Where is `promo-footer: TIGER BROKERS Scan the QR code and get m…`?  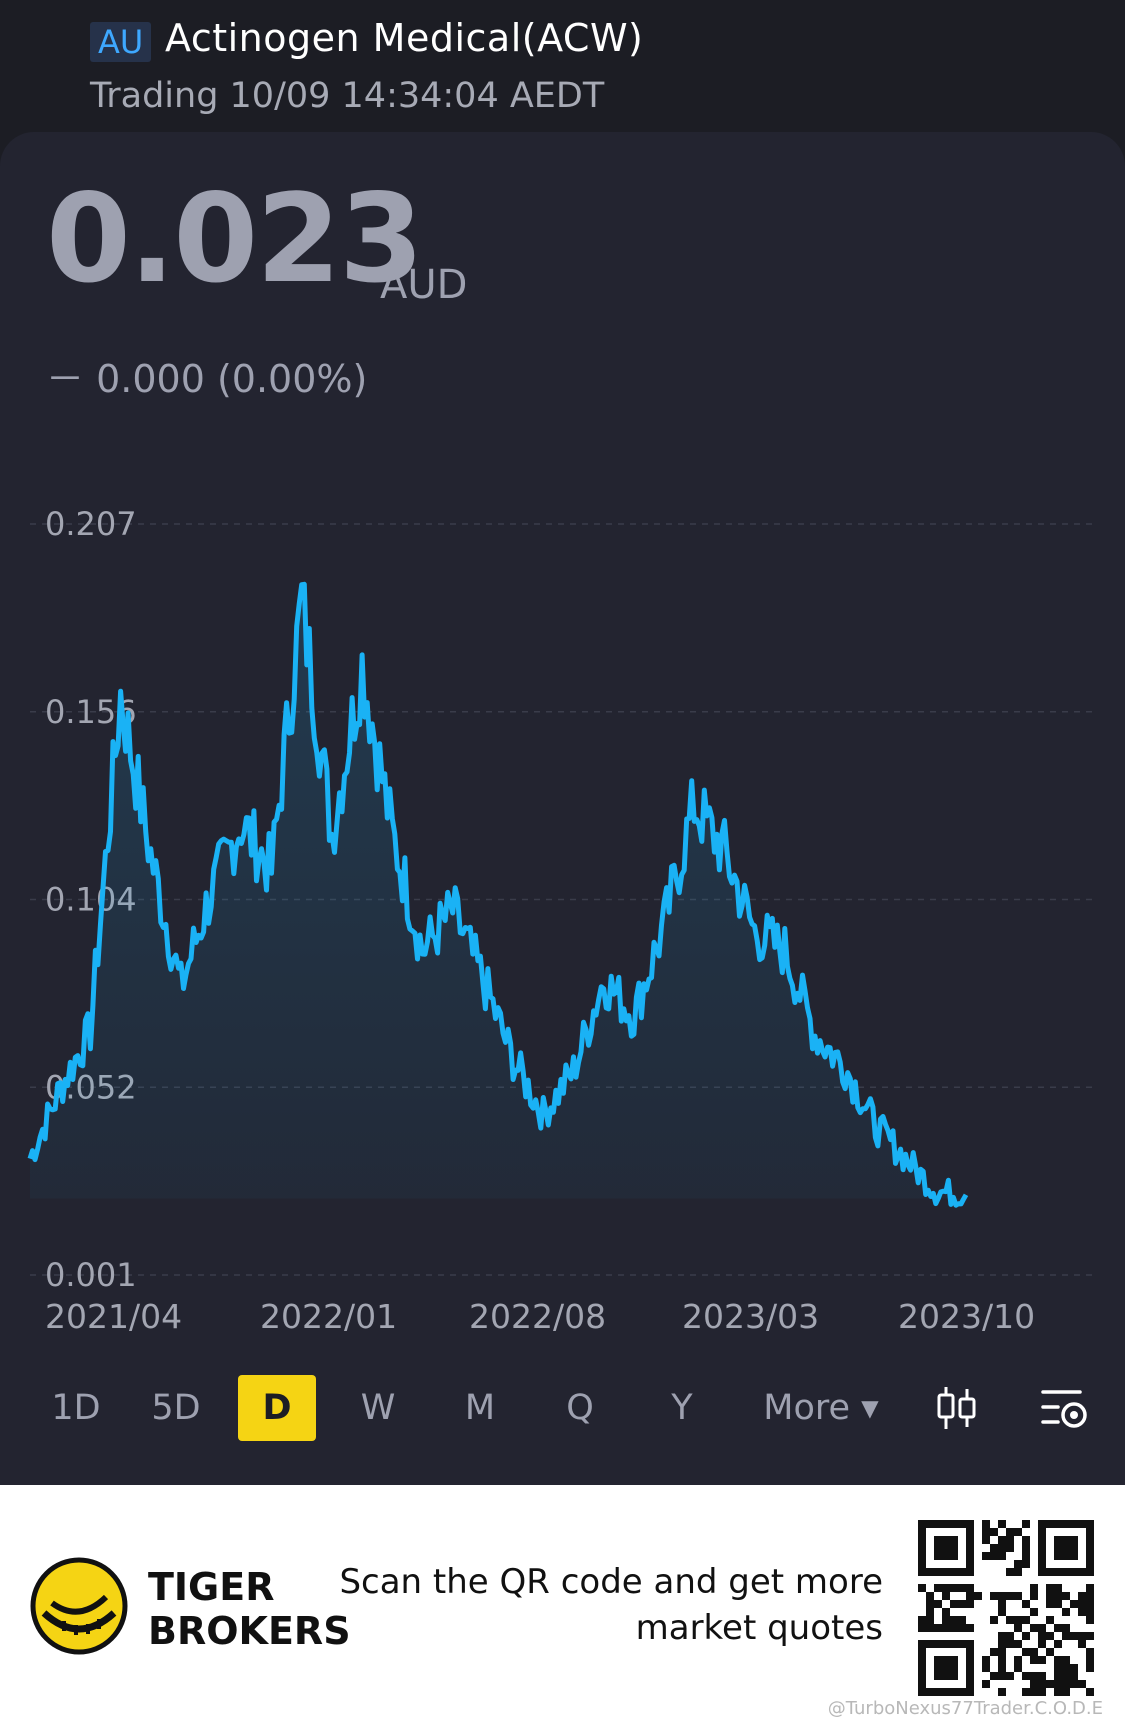 promo-footer: TIGER BROKERS Scan the QR code and get m… is located at coordinates (562, 1605).